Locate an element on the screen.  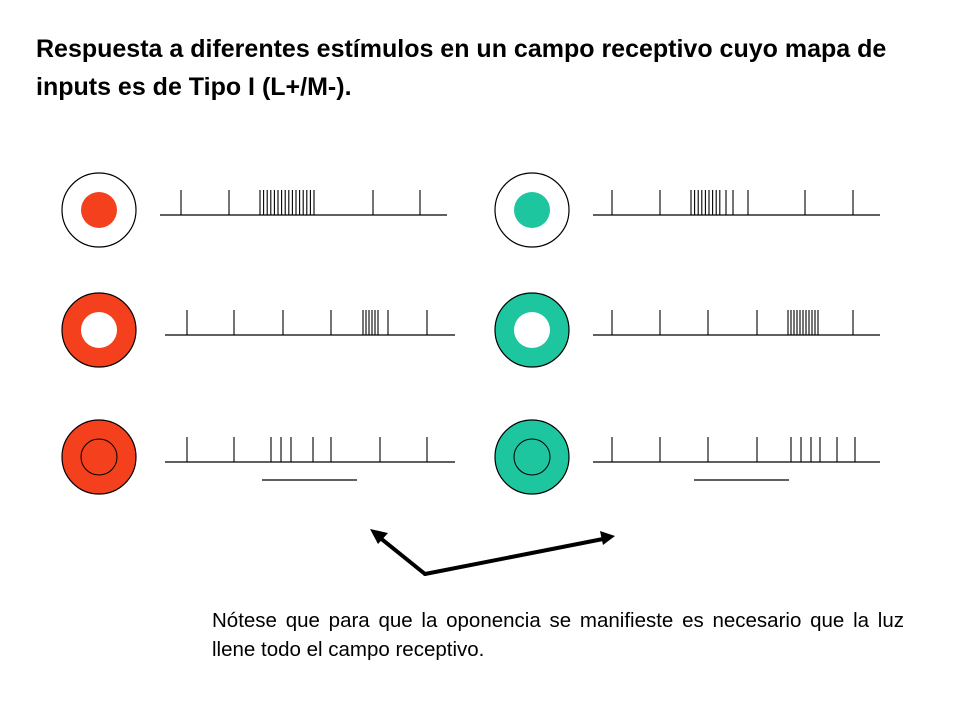
green-center-stimulus is located at coordinates (532, 210).